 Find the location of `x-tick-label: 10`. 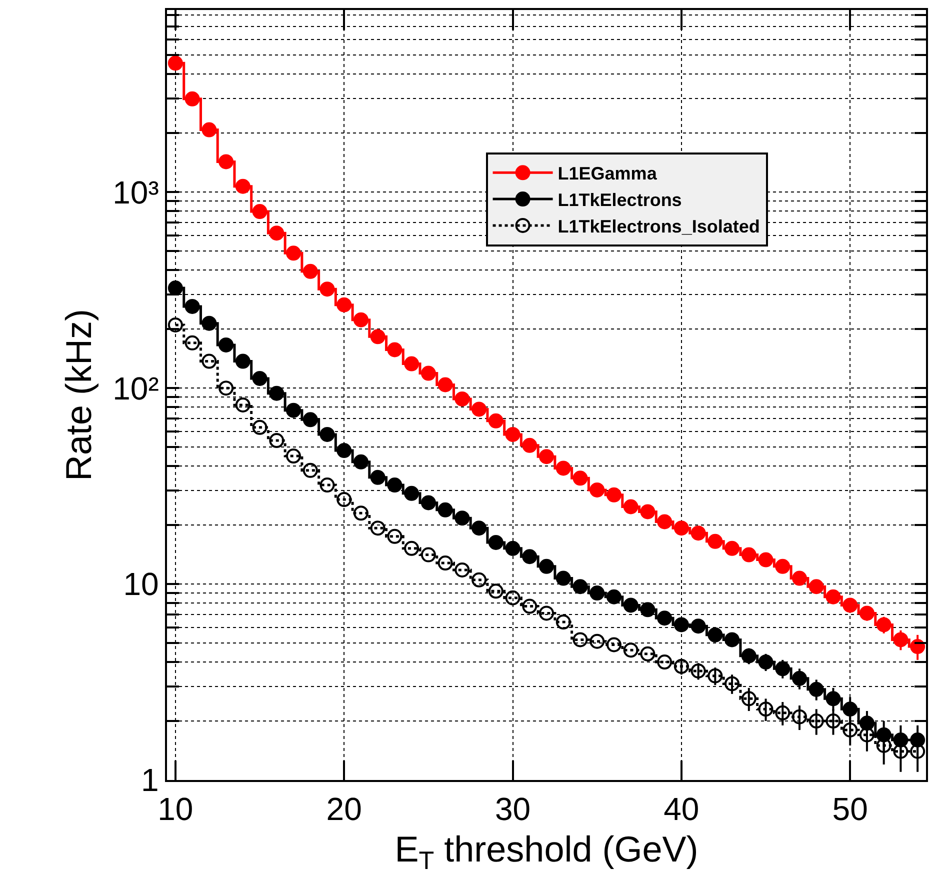

x-tick-label: 10 is located at coordinates (176, 809).